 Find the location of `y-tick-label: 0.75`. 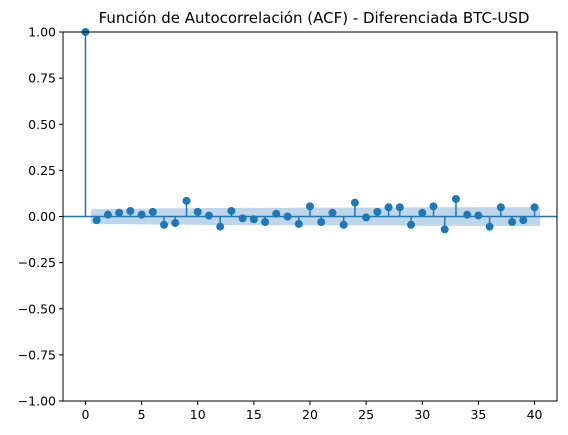

y-tick-label: 0.75 is located at coordinates (42, 78).